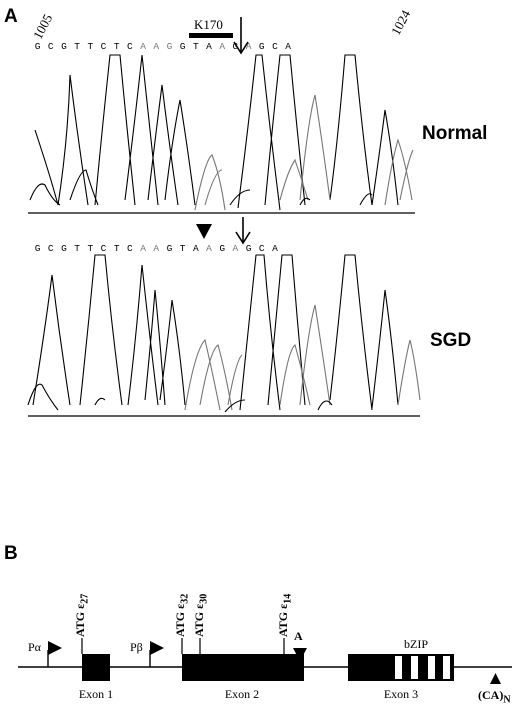 This screenshot has height=707, width=520. I want to click on atg-27-label: ATG ε27, so click(82, 615).